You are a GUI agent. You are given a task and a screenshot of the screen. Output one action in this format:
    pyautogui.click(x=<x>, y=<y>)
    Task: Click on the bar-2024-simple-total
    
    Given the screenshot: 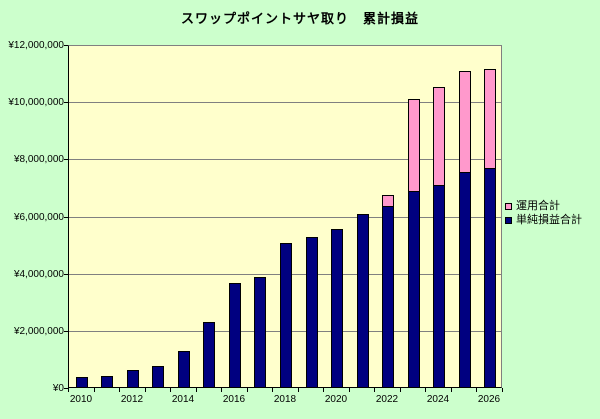 What is the action you would take?
    pyautogui.click(x=439, y=286)
    